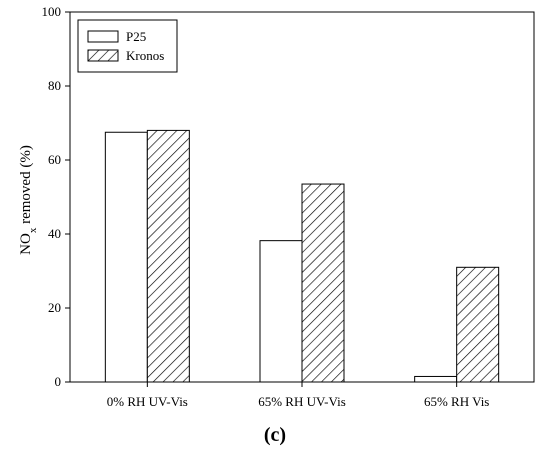 The image size is (550, 462). Describe the element at coordinates (147, 401) in the screenshot. I see `x-tick-label: 0% RH UV-Vis` at that location.